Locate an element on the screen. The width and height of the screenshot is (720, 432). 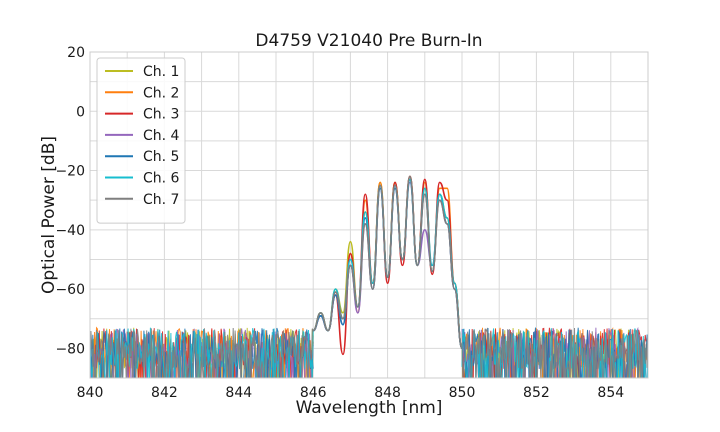
x-axis-label: Wavelength [nm] is located at coordinates (369, 408).